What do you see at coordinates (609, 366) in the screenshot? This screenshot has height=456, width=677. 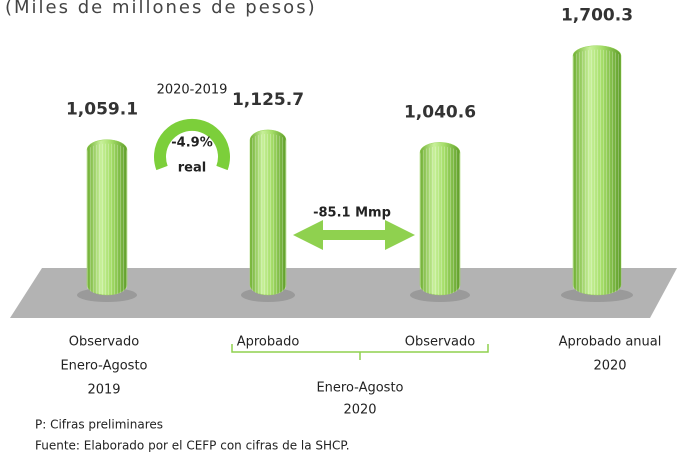 I see `x-tick-label: 2020` at bounding box center [609, 366].